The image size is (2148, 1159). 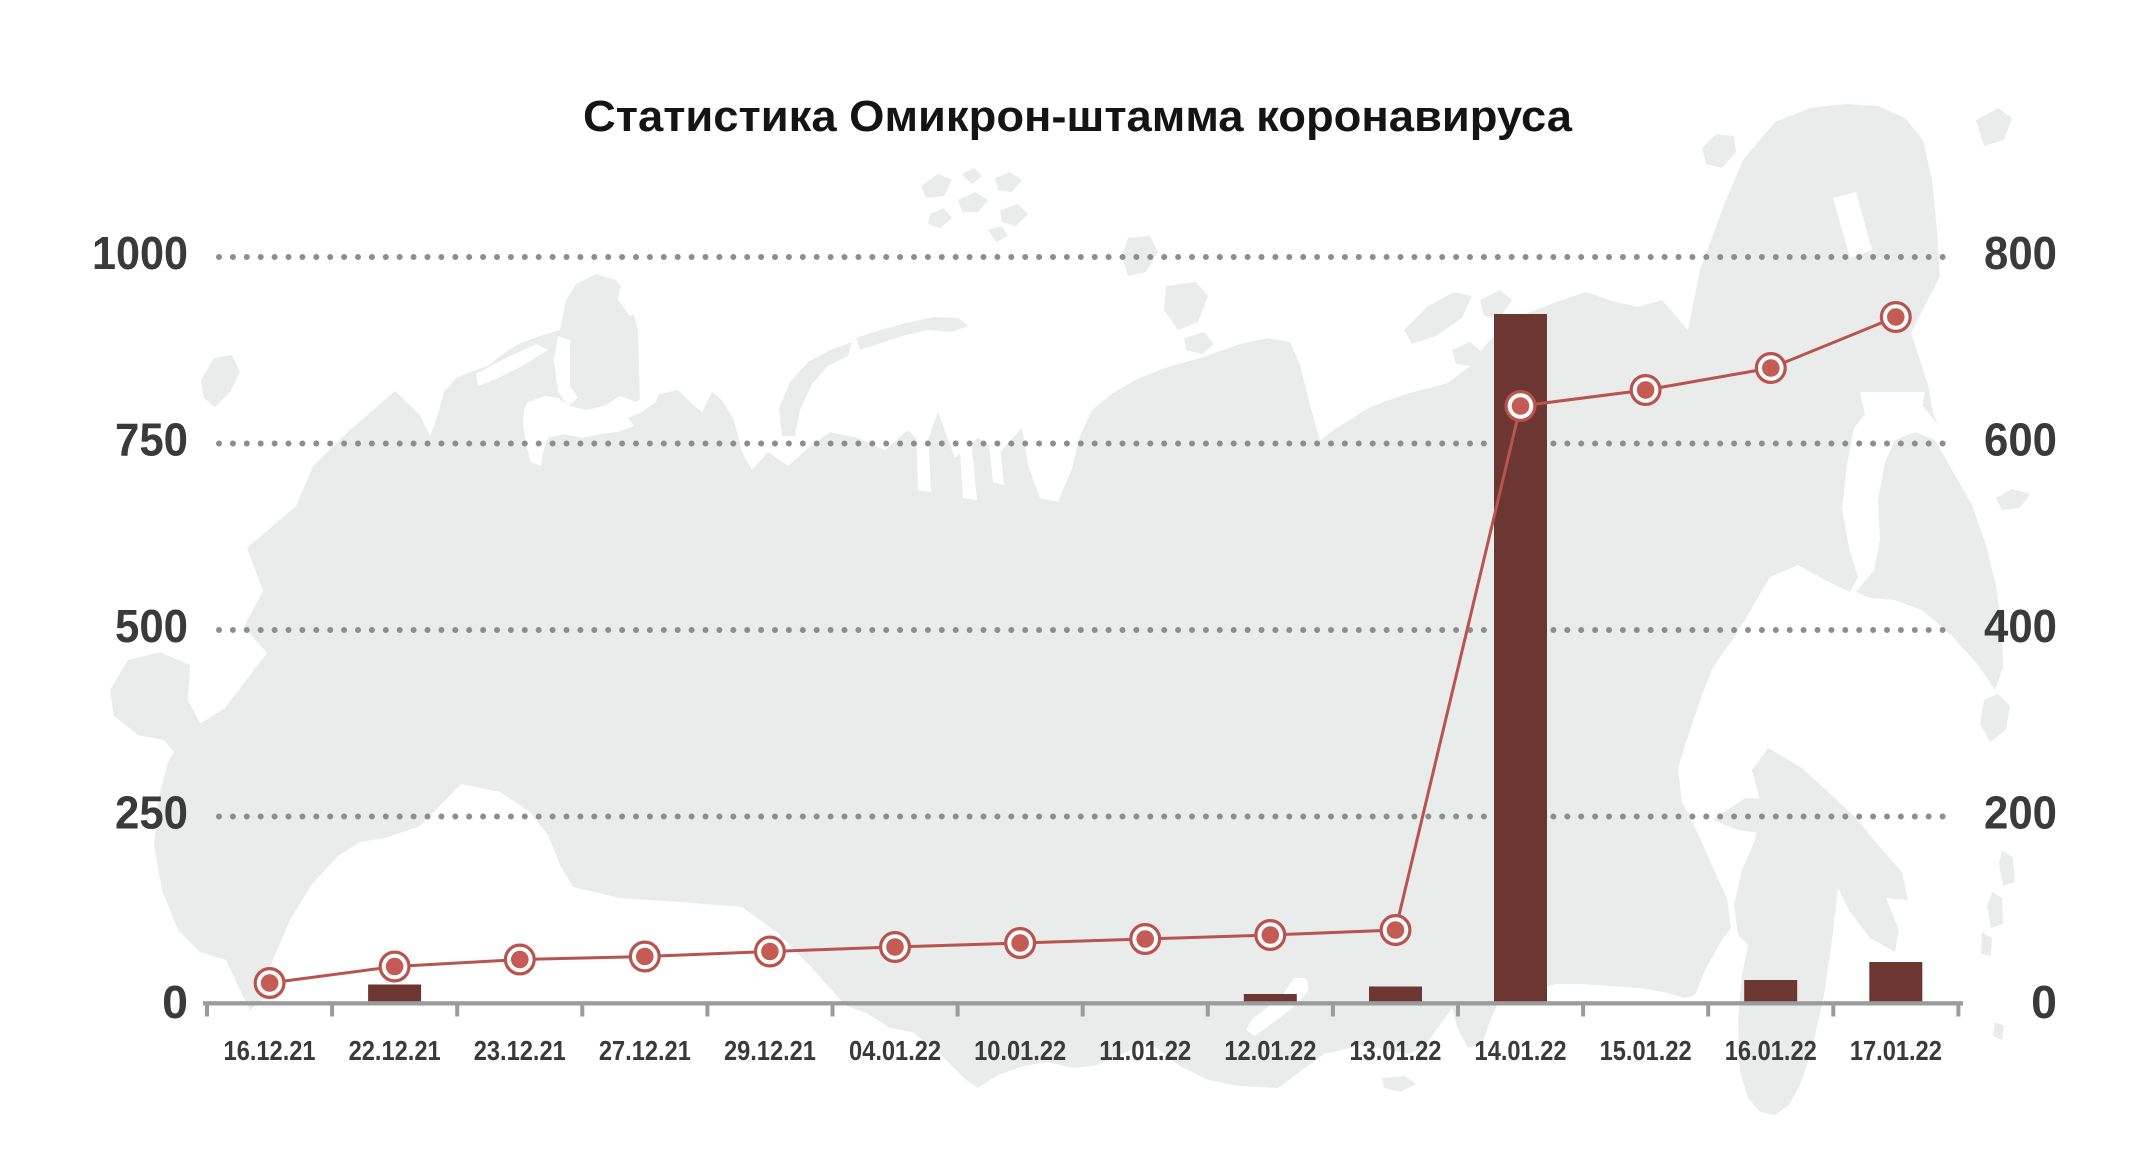 What do you see at coordinates (1145, 1050) in the screenshot?
I see `svg-text: 11.01.22` at bounding box center [1145, 1050].